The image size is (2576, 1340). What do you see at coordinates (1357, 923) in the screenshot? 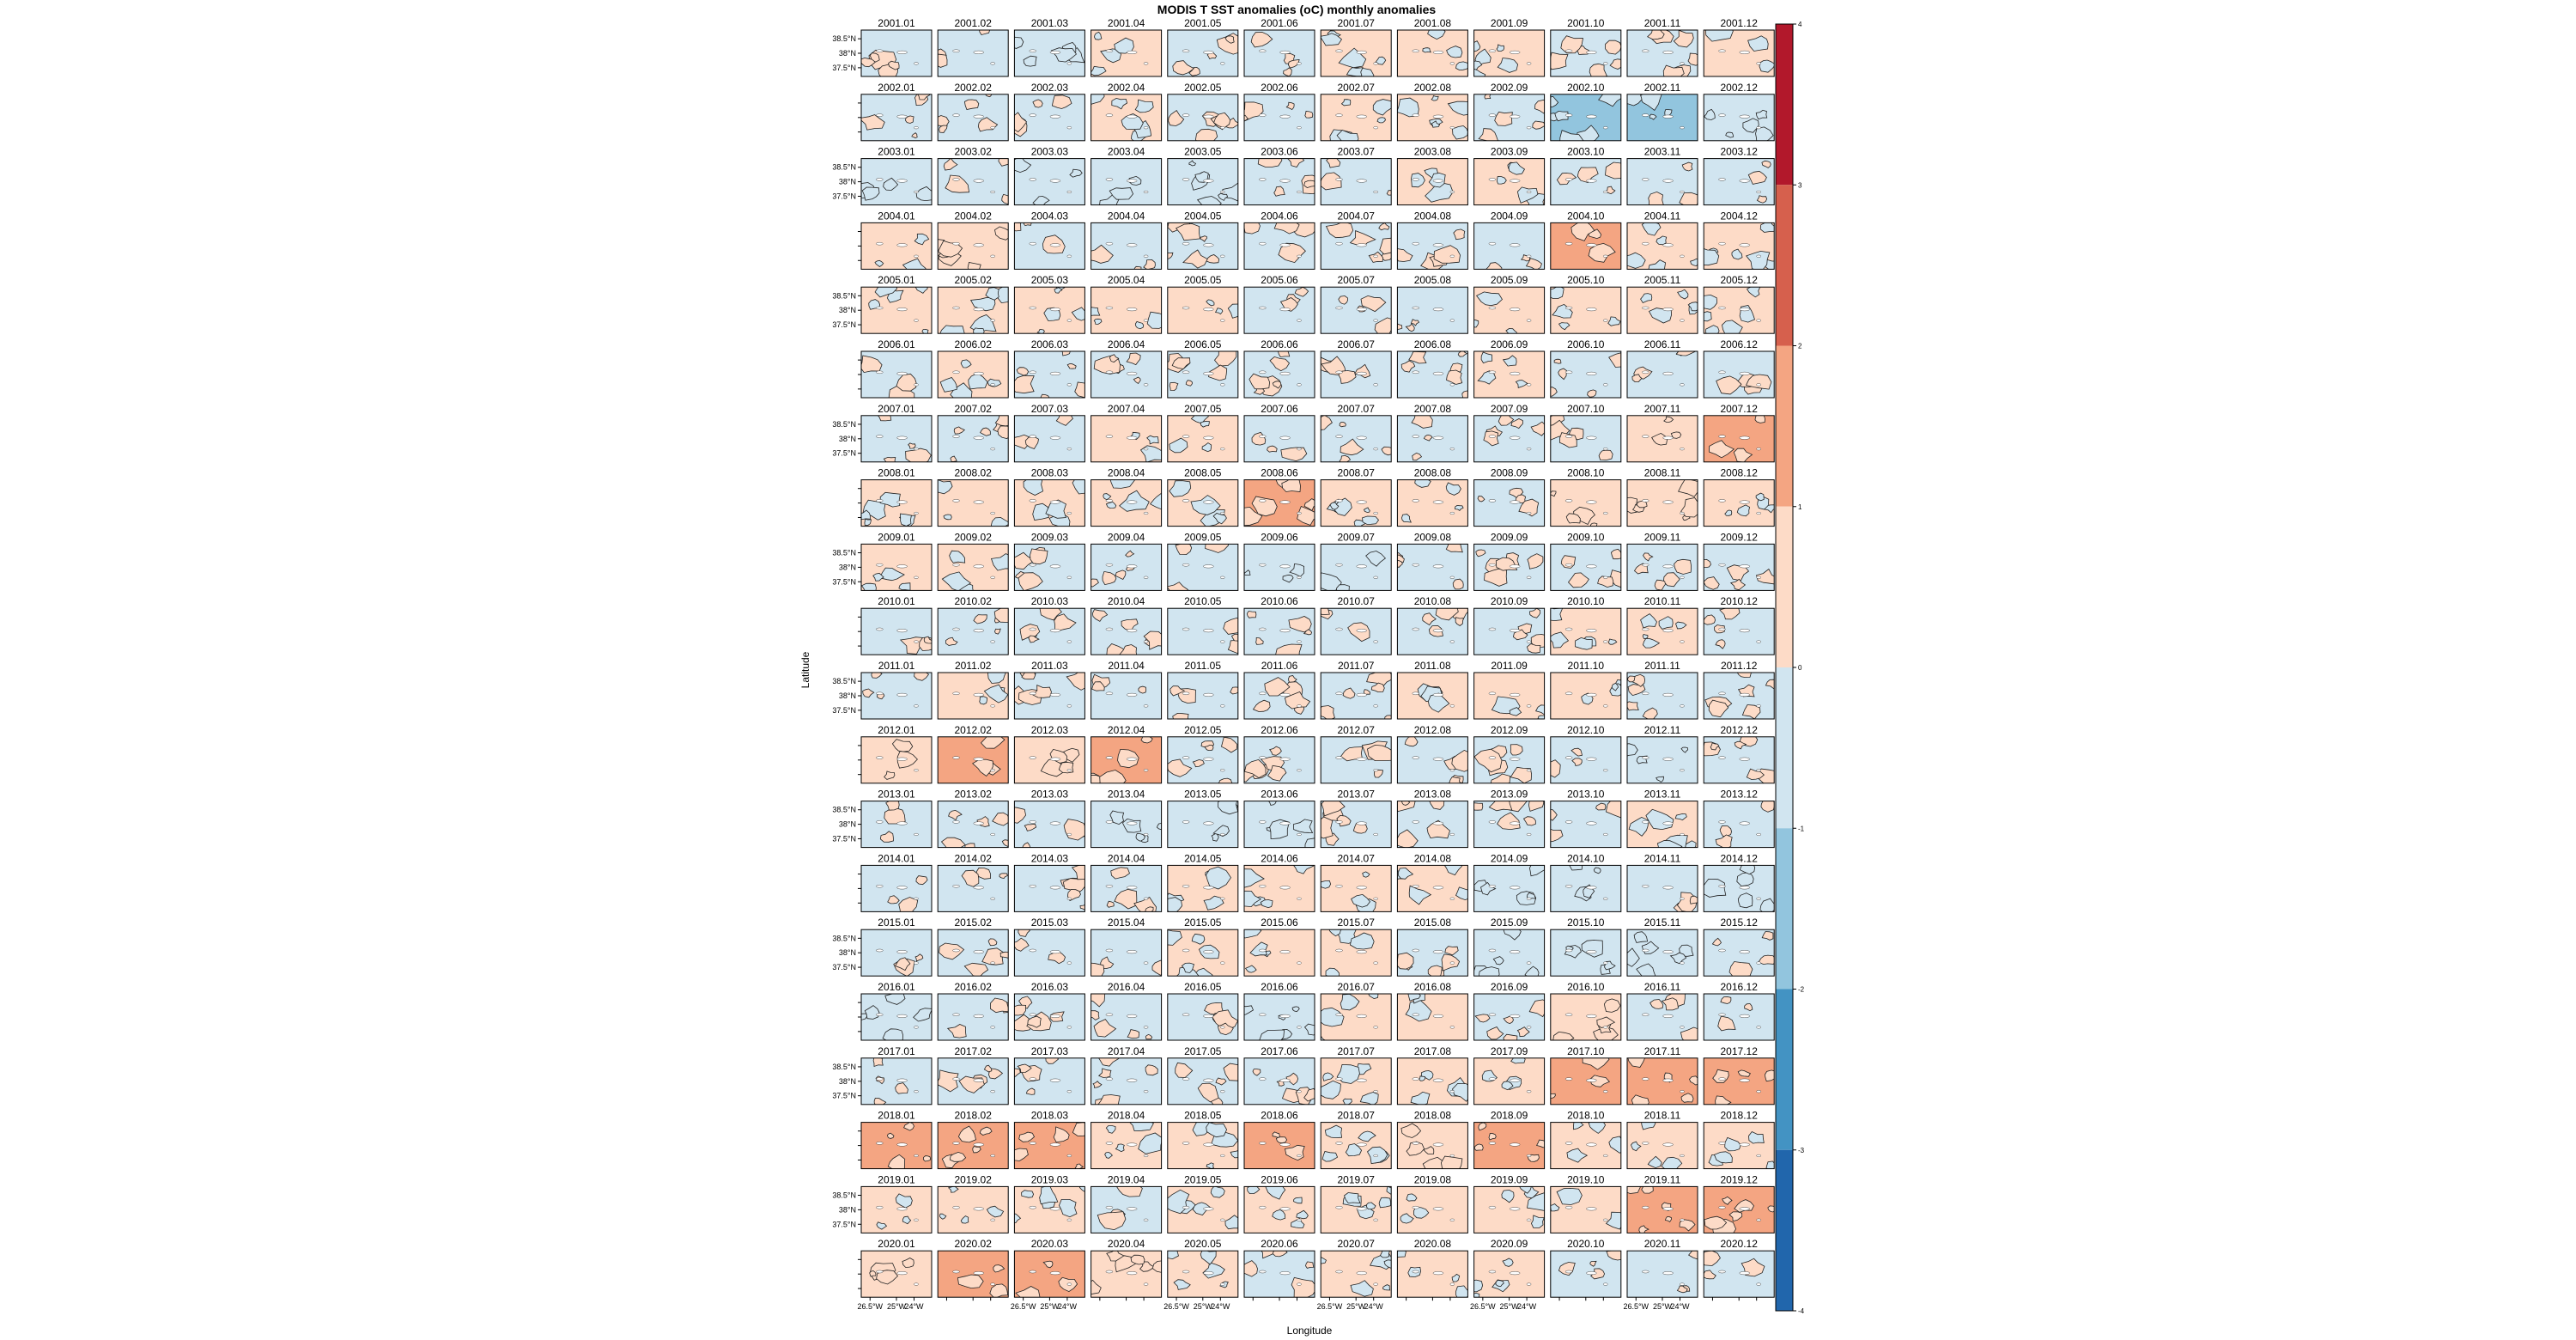
I see `panel-title: 2015.07` at bounding box center [1357, 923].